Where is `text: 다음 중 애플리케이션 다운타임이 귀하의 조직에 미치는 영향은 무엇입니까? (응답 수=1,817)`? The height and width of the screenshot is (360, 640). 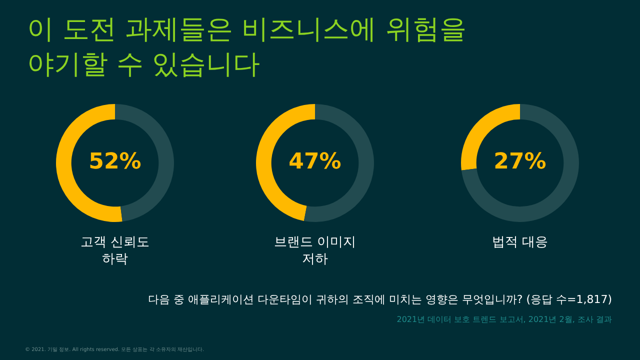 text: 다음 중 애플리케이션 다운타임이 귀하의 조직에 미치는 영향은 무엇입니까? (응답 수=1,817) is located at coordinates (380, 299).